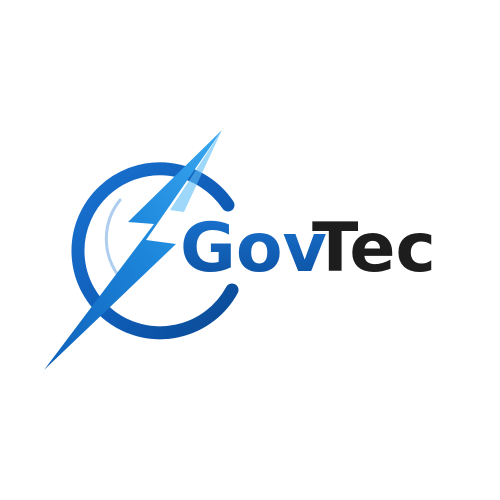 The height and width of the screenshot is (500, 500). What do you see at coordinates (253, 248) in the screenshot?
I see `brand-name-gov: Gov` at bounding box center [253, 248].